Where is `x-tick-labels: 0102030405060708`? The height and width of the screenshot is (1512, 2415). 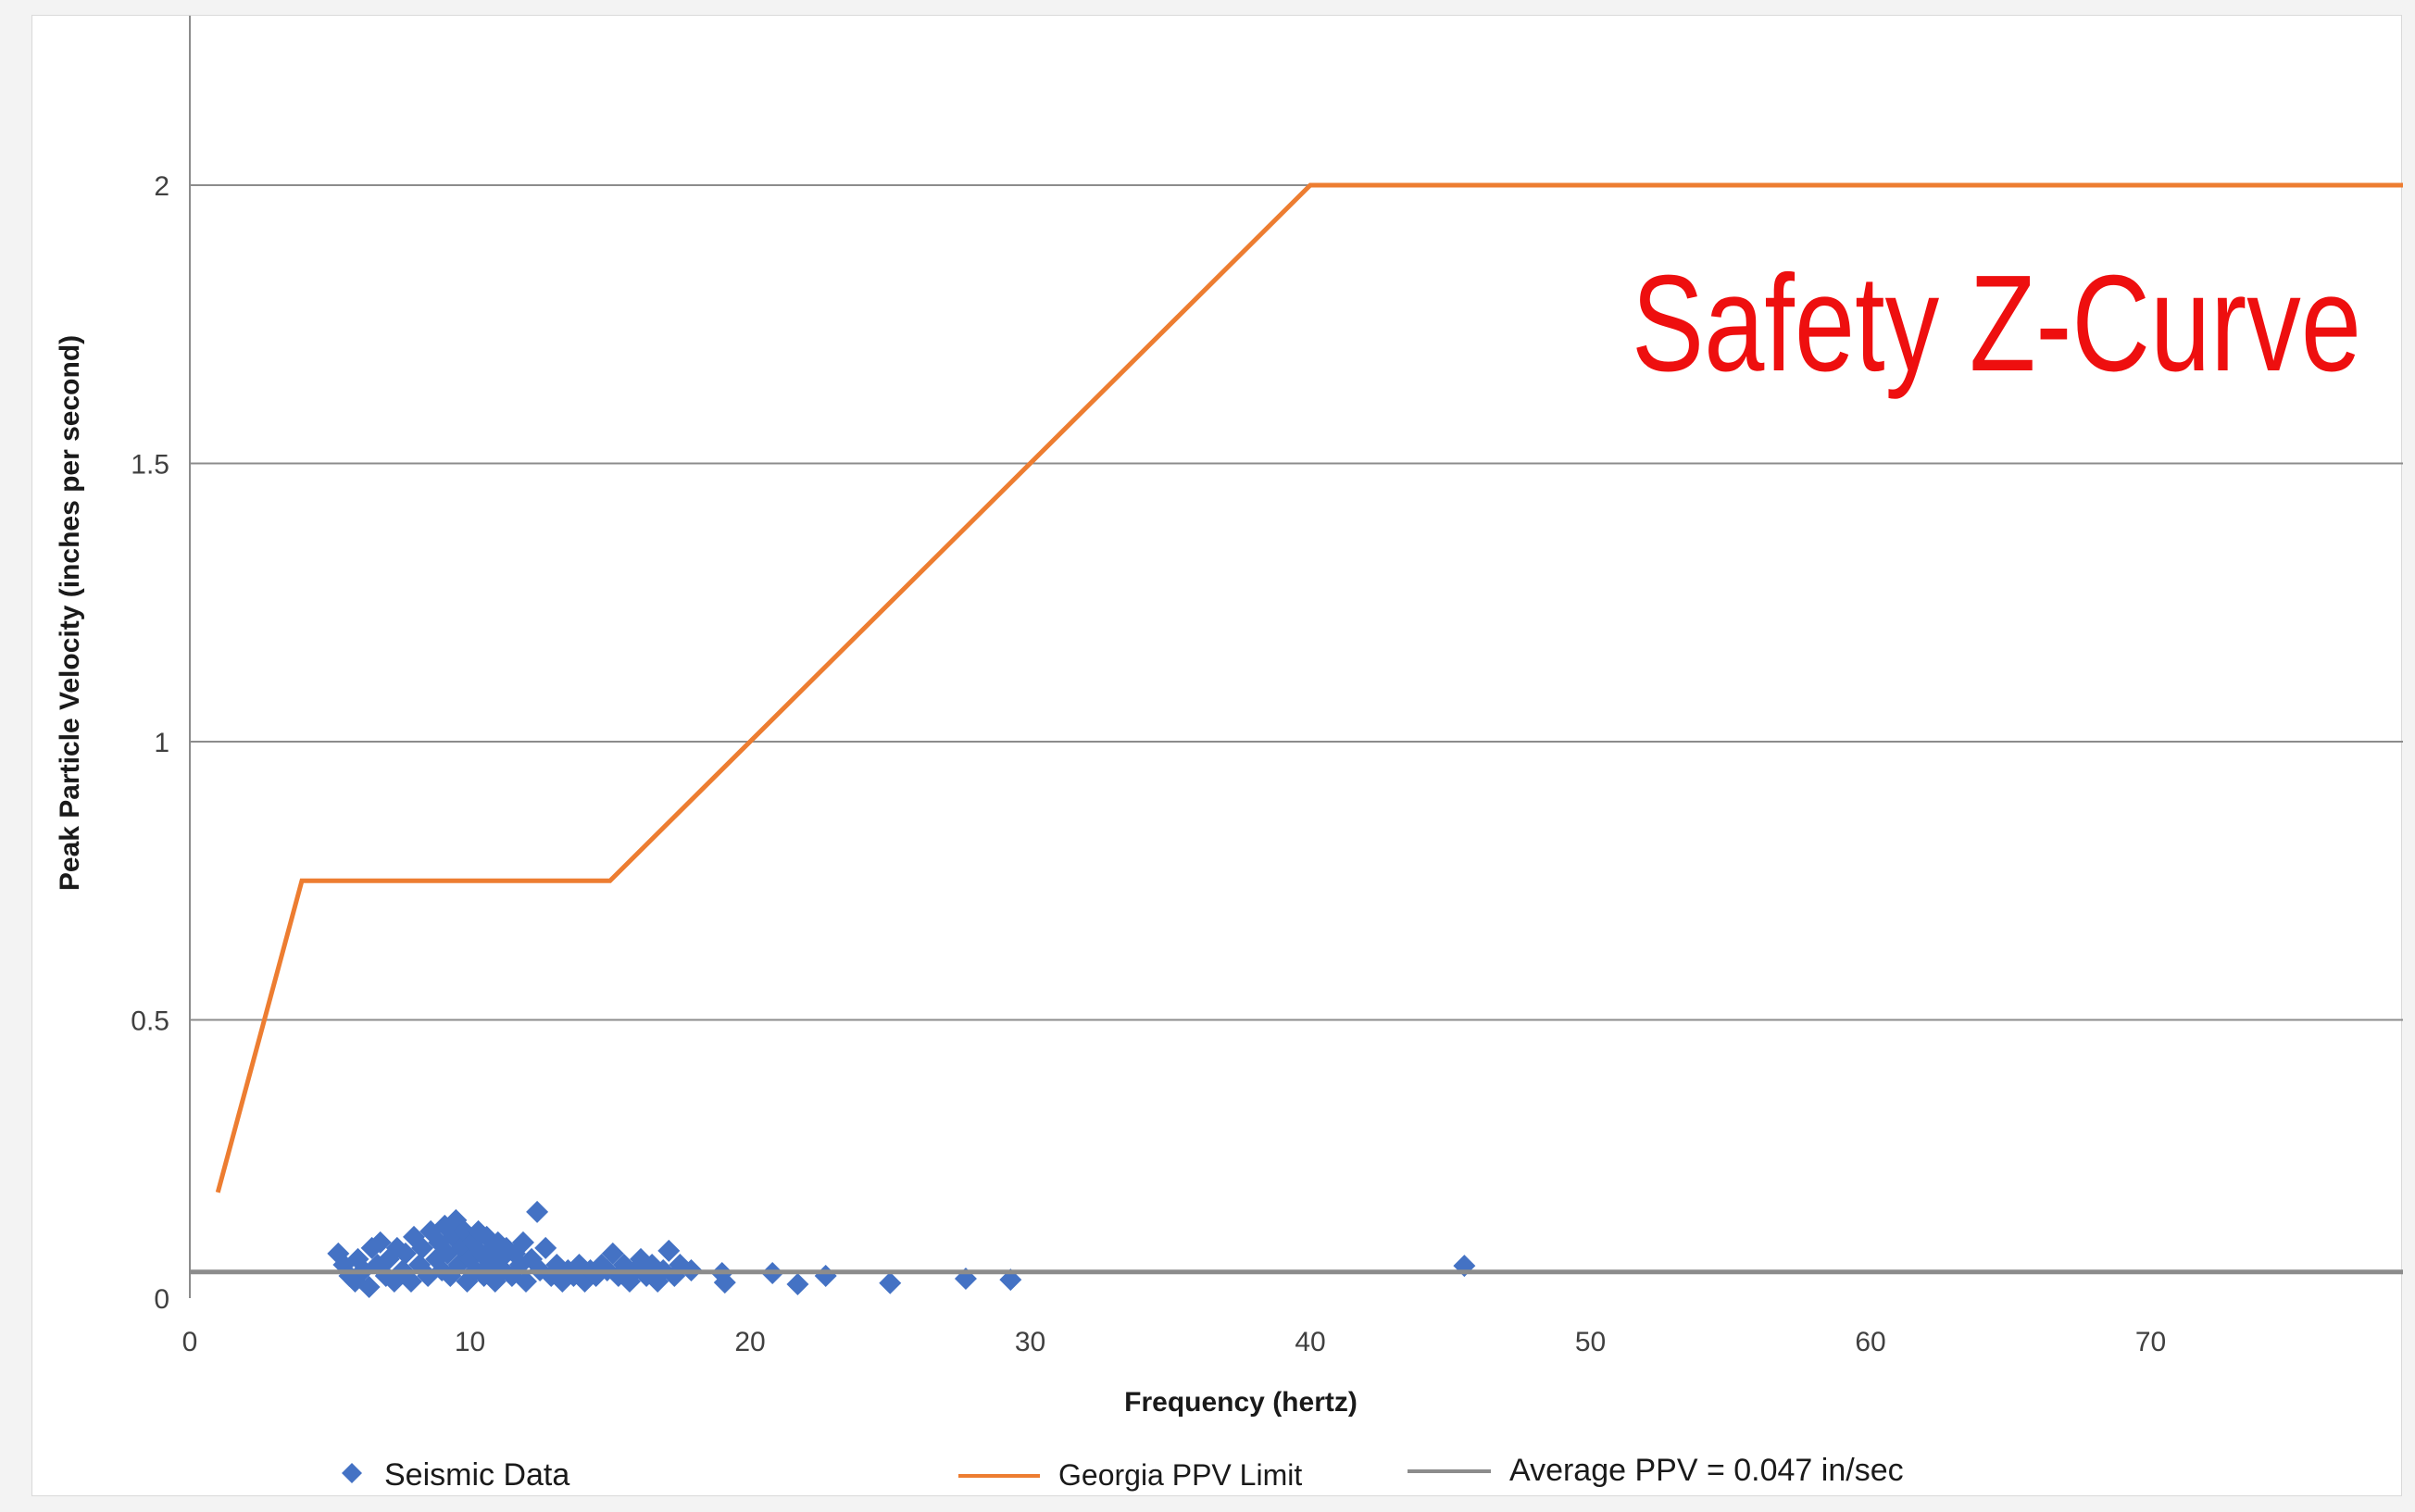 x-tick-labels: 0102030405060708 is located at coordinates (1175, 1342).